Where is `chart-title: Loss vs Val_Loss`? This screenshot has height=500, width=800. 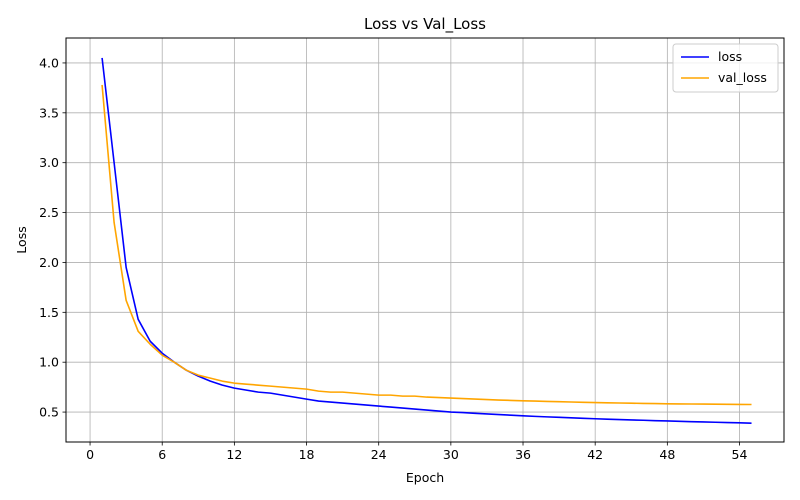
chart-title: Loss vs Val_Loss is located at coordinates (425, 24).